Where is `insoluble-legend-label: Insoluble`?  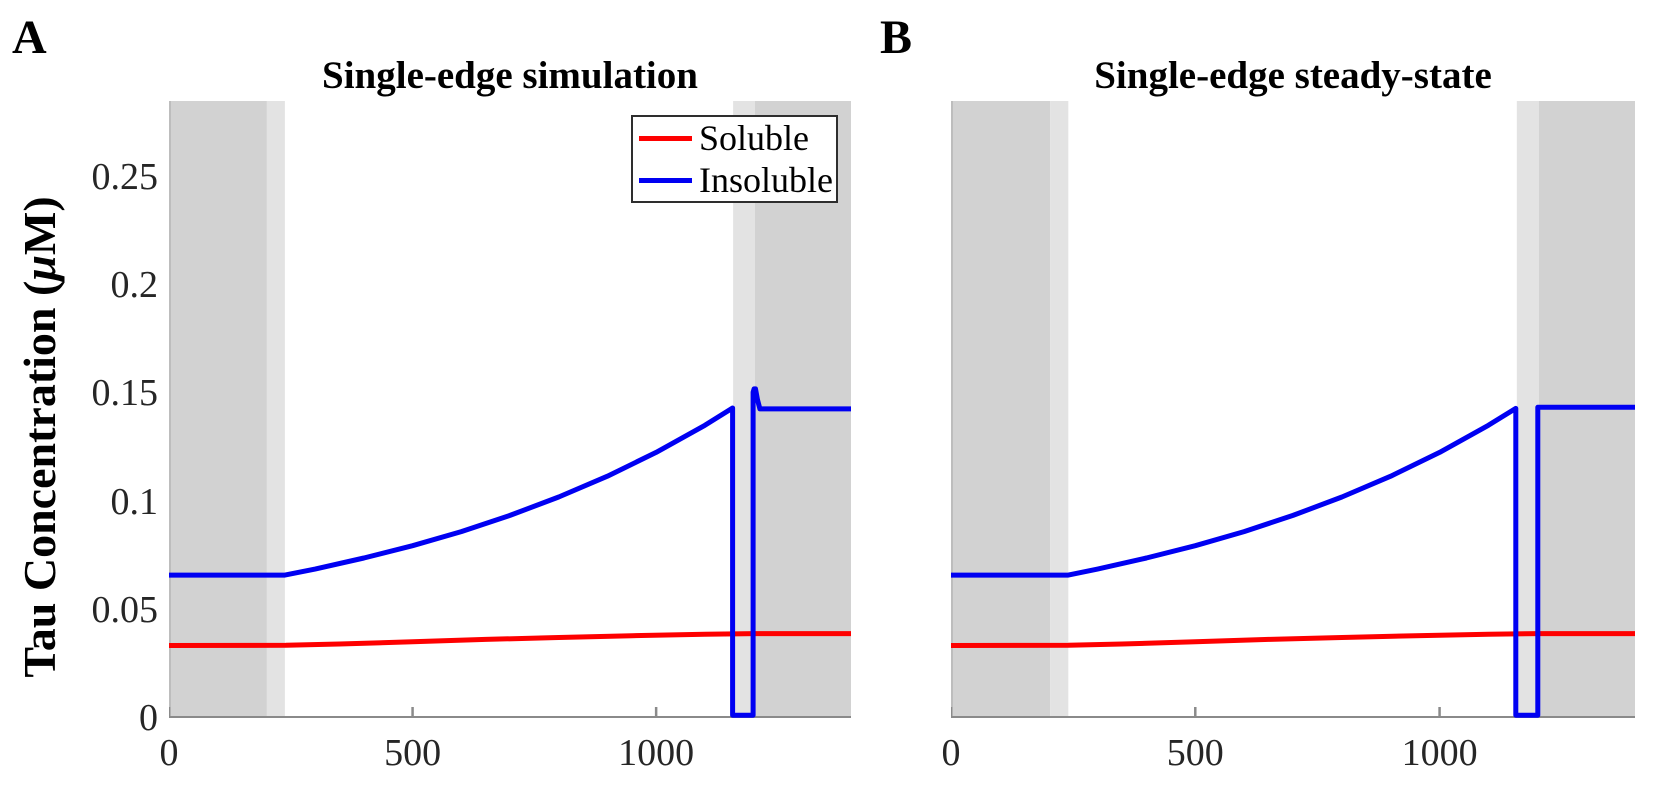
insoluble-legend-label: Insoluble is located at coordinates (766, 180).